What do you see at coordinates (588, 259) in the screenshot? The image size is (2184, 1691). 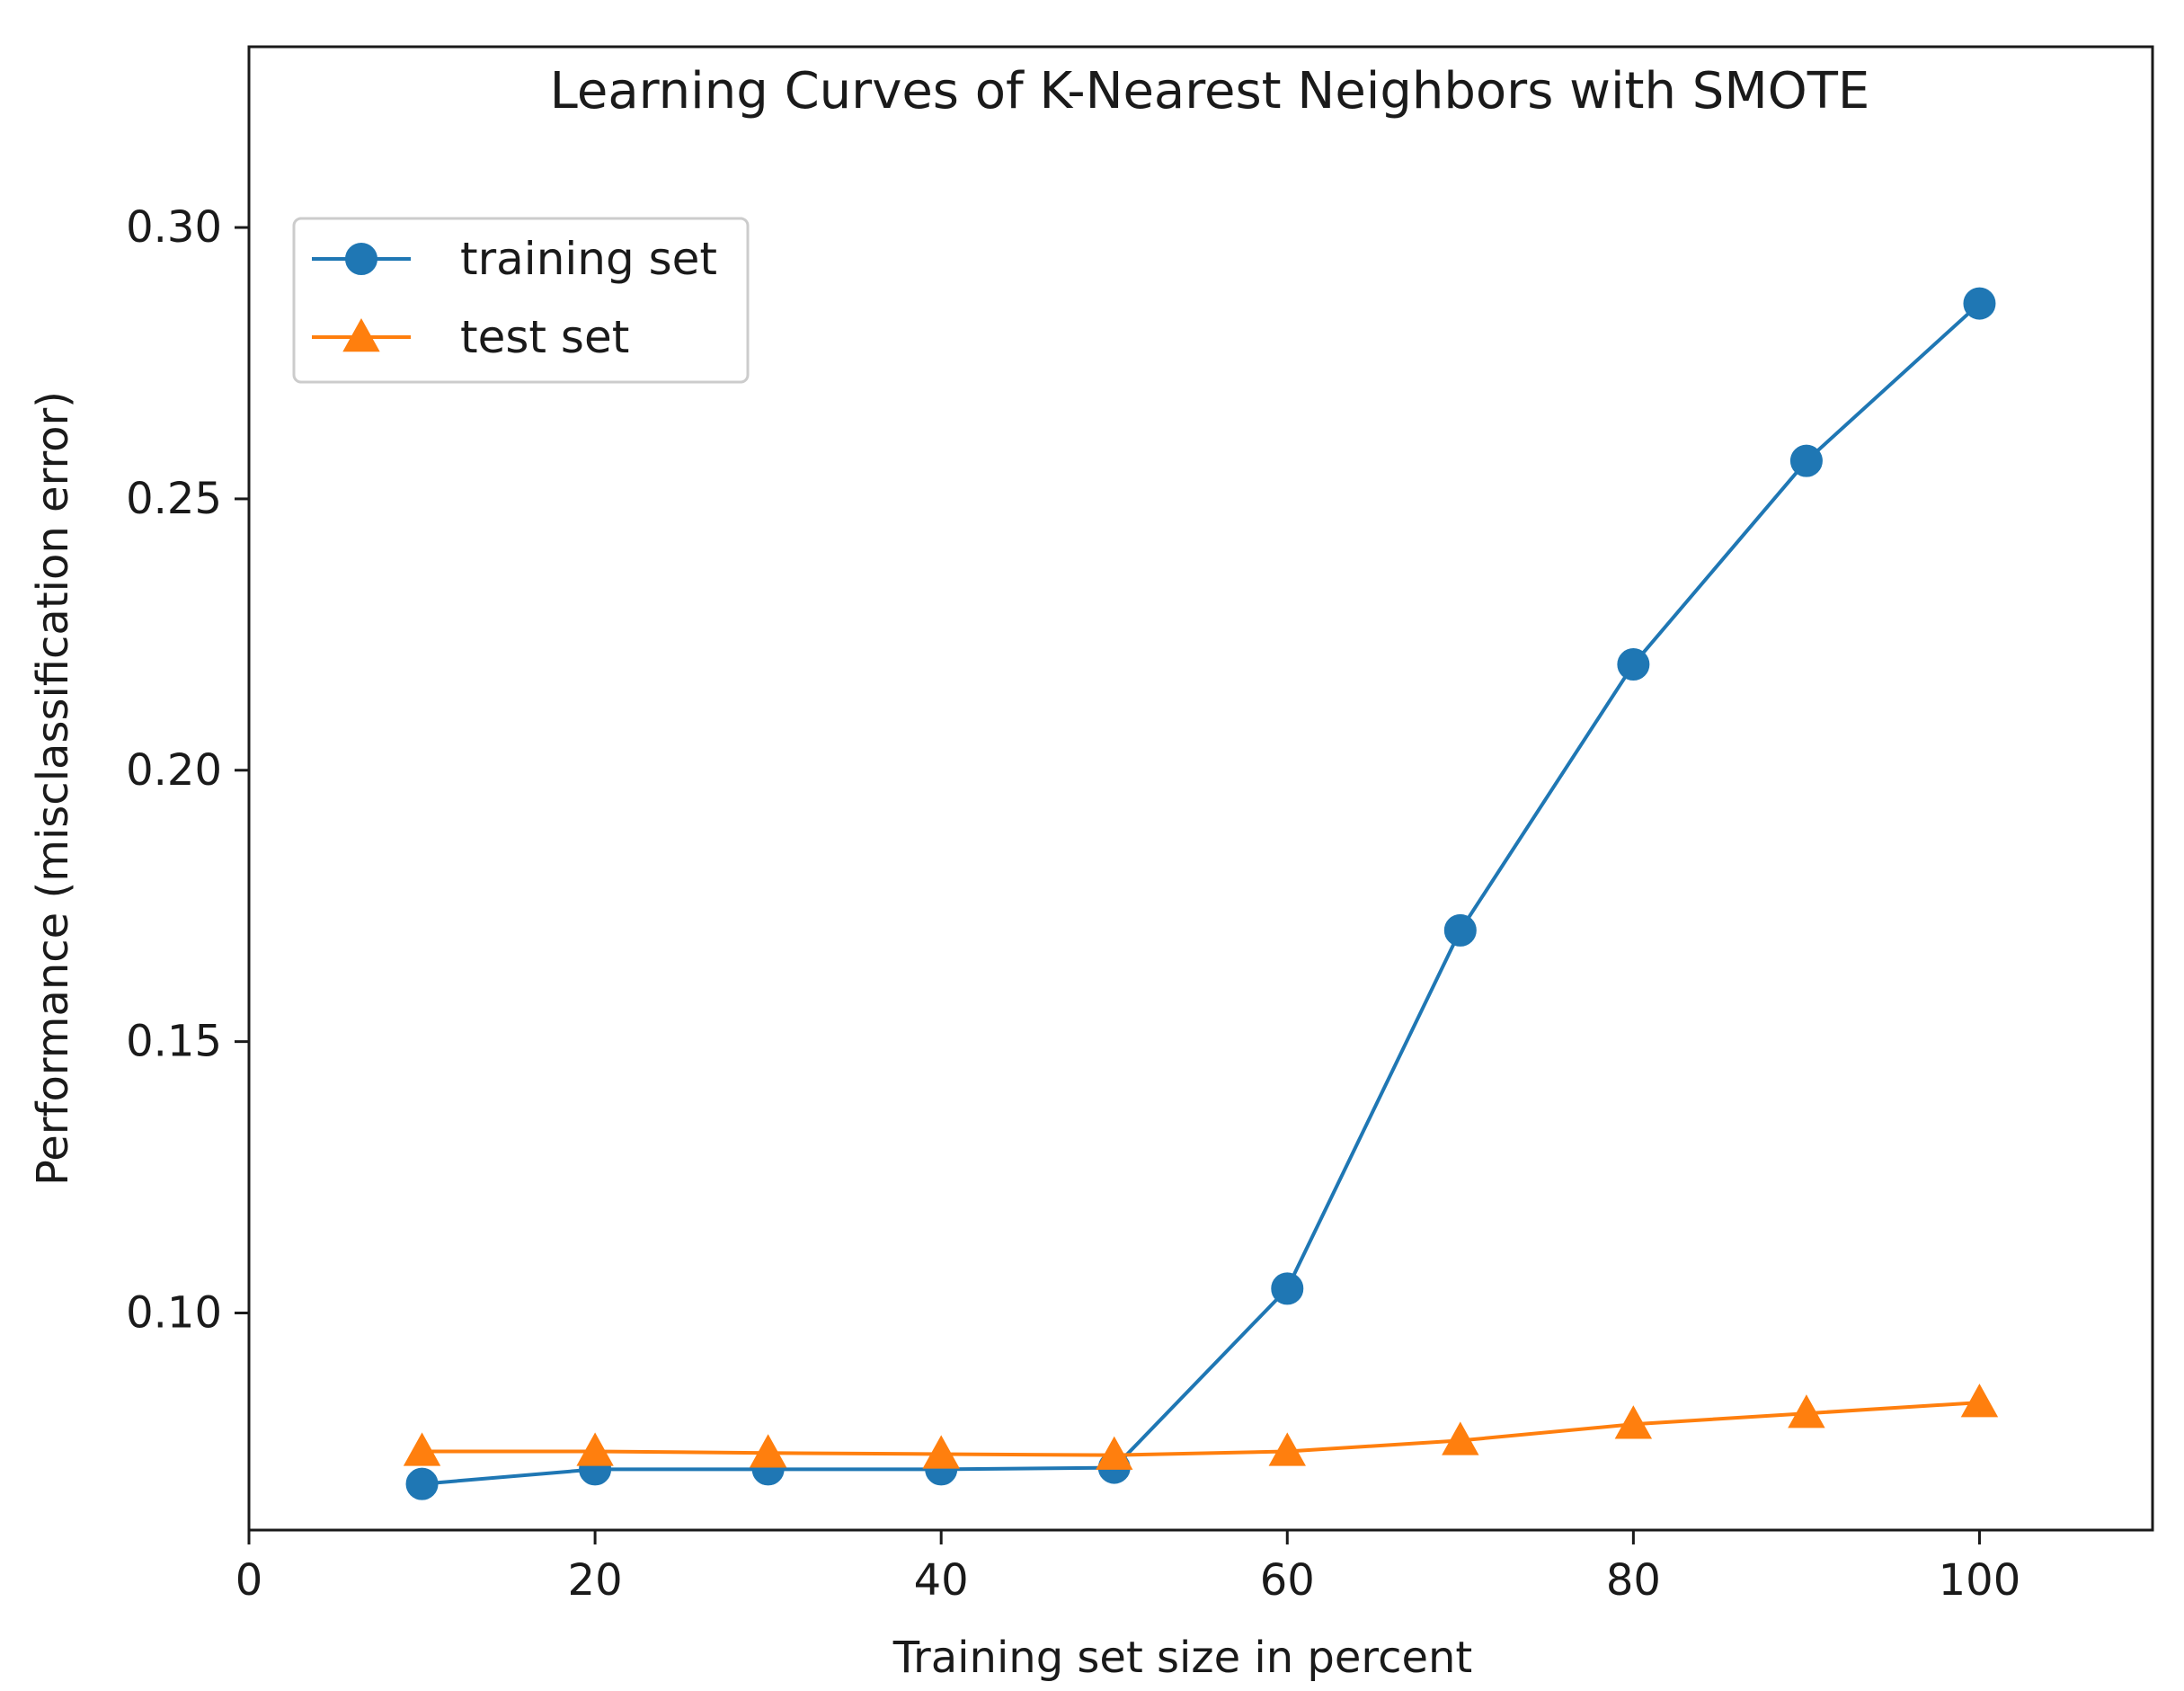 I see `legend-label: training set` at bounding box center [588, 259].